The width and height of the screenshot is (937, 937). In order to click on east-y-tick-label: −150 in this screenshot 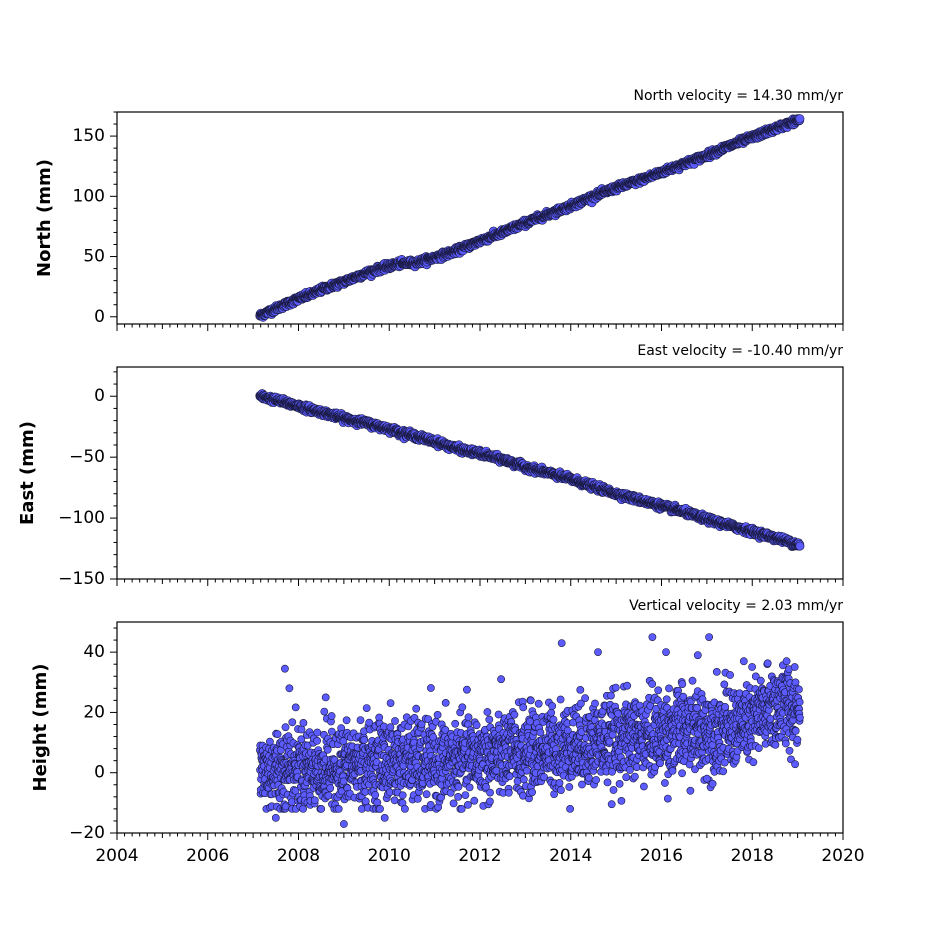, I will do `click(81, 579)`.